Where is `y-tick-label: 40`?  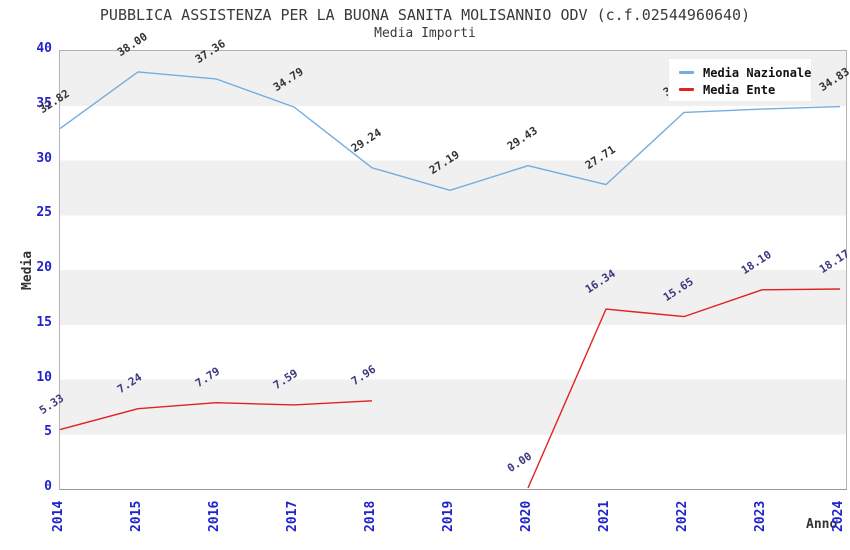 y-tick-label: 40 is located at coordinates (44, 48).